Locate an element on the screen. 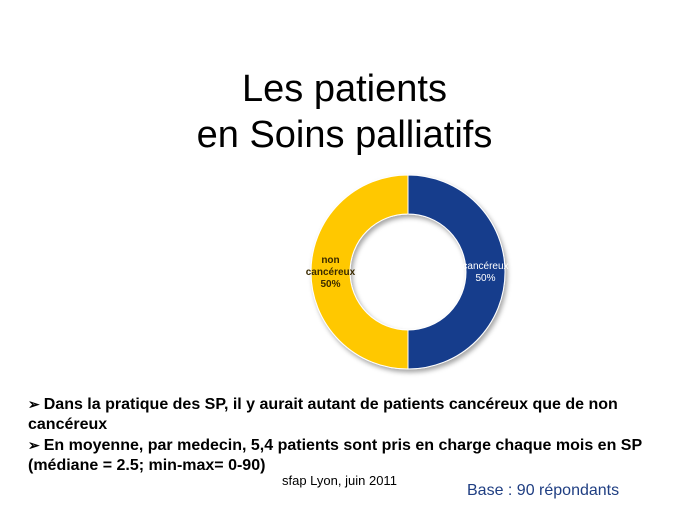  title-line-2: en Soins palliatifs is located at coordinates (344, 135).